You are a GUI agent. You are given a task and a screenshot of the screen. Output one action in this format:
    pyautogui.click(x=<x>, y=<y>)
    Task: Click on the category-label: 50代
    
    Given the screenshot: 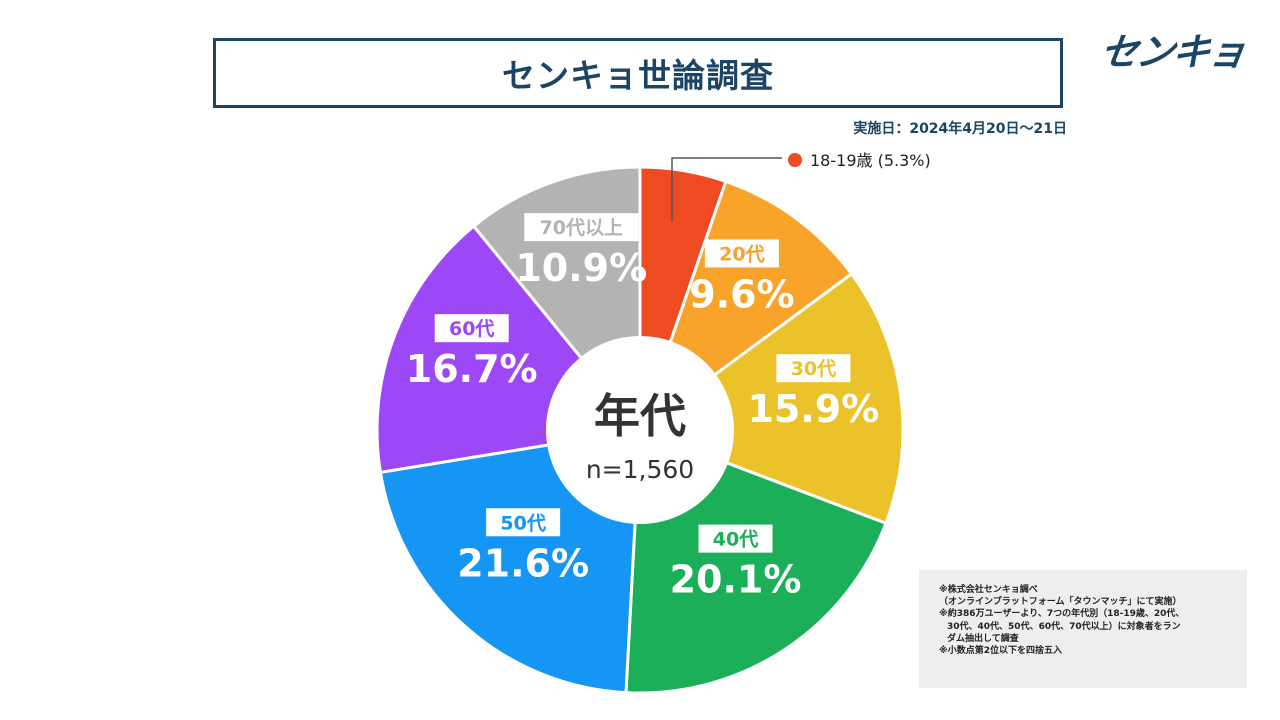 What is the action you would take?
    pyautogui.click(x=522, y=523)
    